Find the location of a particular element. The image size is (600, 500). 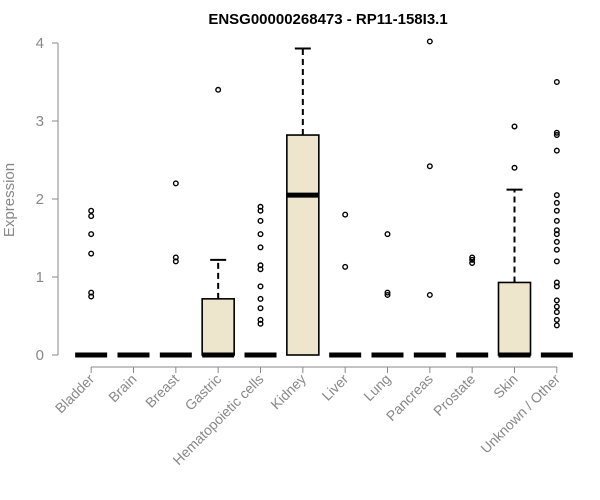

x-tick-label: Kidney is located at coordinates (288, 392).